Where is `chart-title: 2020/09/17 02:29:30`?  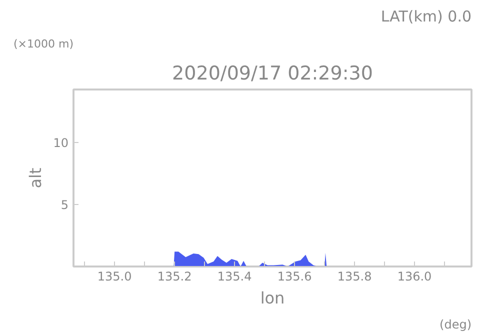 chart-title: 2020/09/17 02:29:30 is located at coordinates (272, 73).